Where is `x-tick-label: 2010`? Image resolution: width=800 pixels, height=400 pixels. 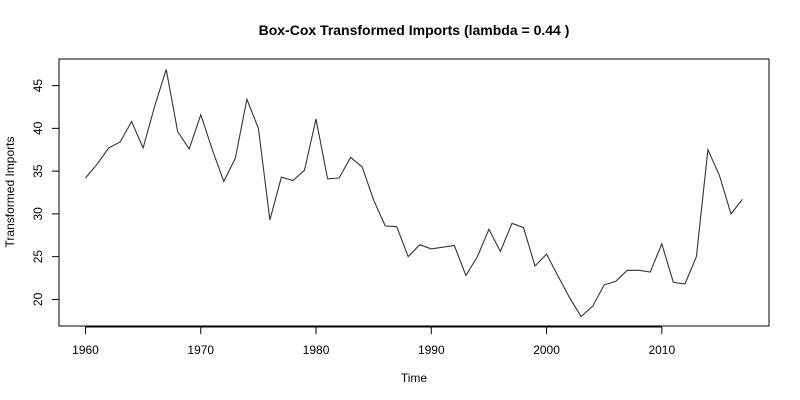
x-tick-label: 2010 is located at coordinates (661, 350).